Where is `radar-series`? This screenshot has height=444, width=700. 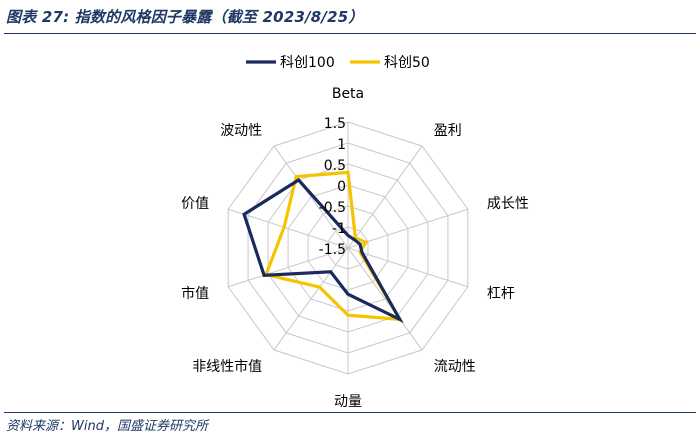 radar-series is located at coordinates (323, 247).